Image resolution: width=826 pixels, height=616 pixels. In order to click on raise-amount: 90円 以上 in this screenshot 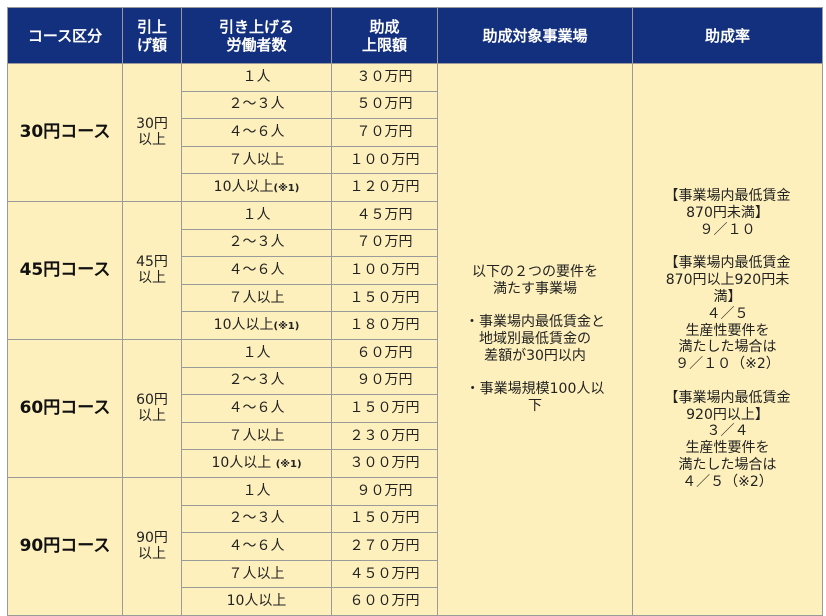, I will do `click(152, 546)`.